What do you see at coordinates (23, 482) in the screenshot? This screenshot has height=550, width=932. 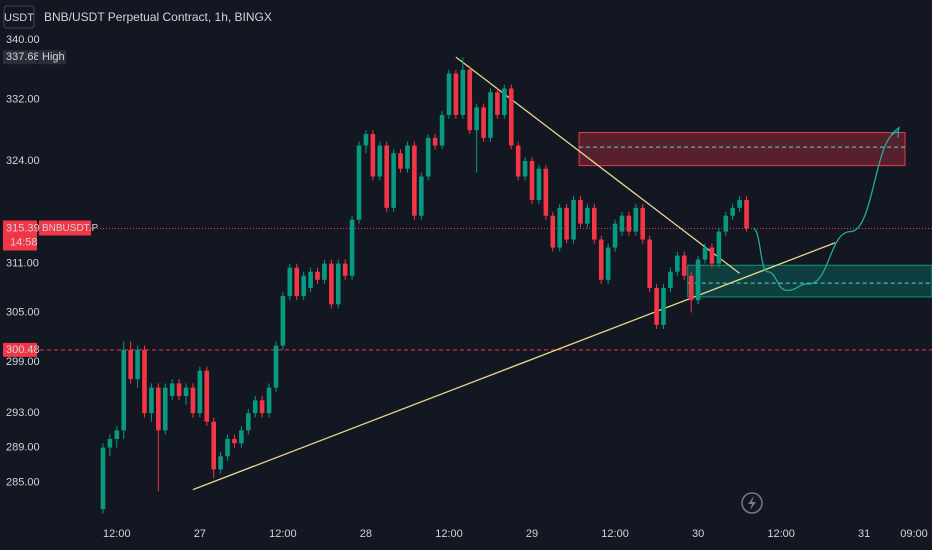 I see `y-tick-label: 285.00` at bounding box center [23, 482].